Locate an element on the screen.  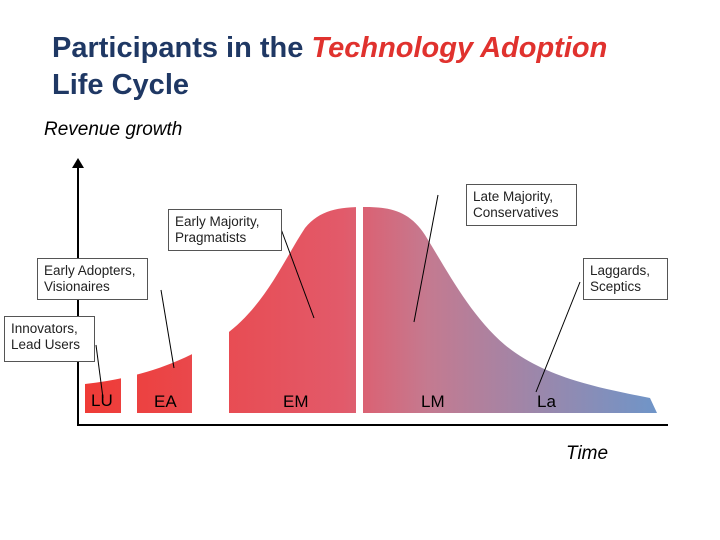
segment-label-lu: LU is located at coordinates (102, 400).